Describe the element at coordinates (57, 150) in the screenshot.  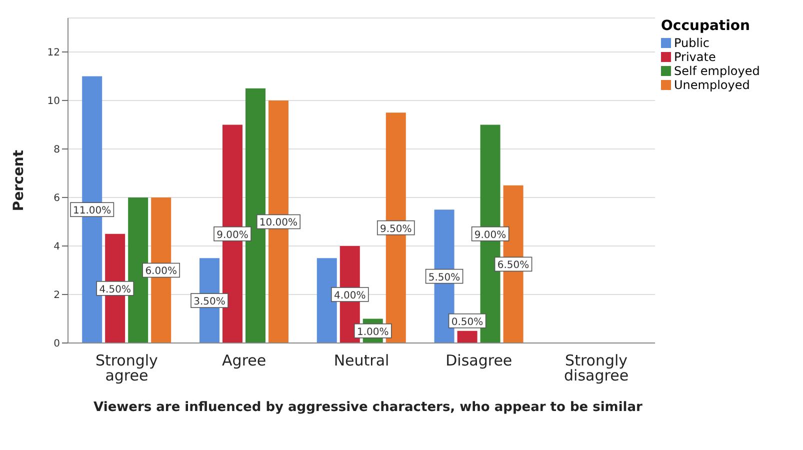
I see `y-tick-label: 8` at that location.